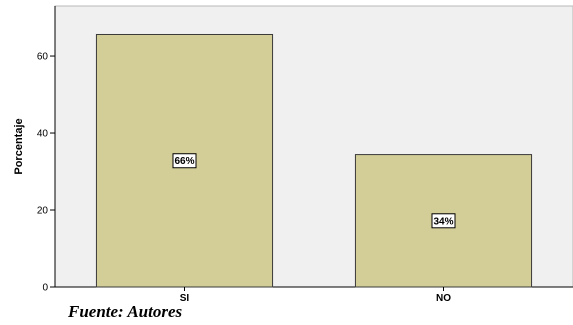  I want to click on x-tick-label-no: NO, so click(443, 298).